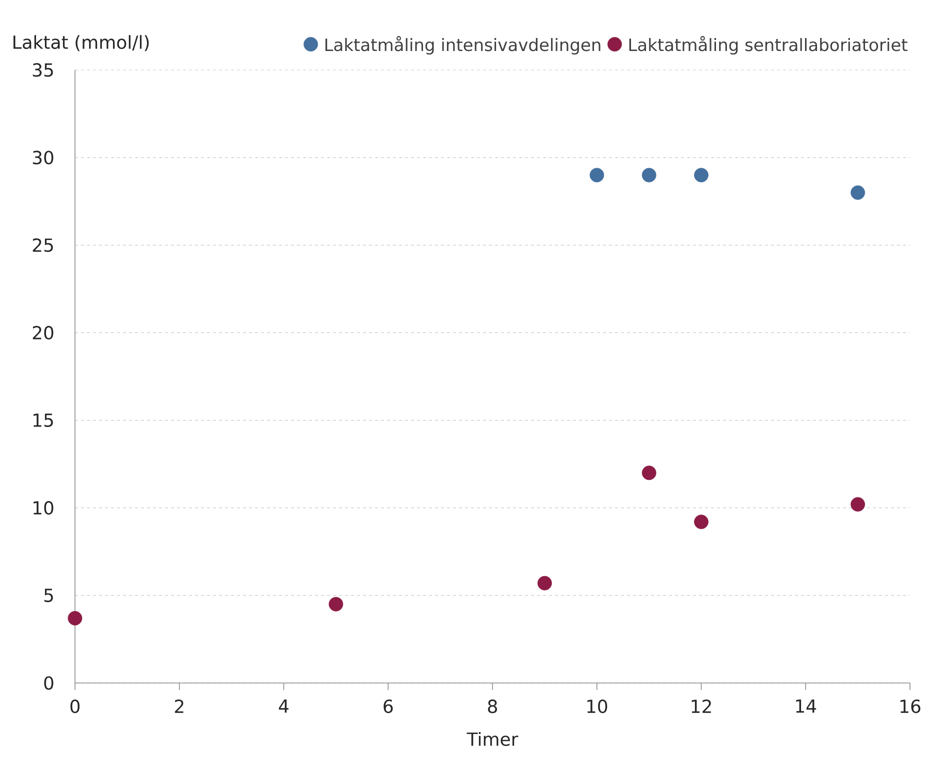  I want to click on y-tick-label: 25, so click(42, 245).